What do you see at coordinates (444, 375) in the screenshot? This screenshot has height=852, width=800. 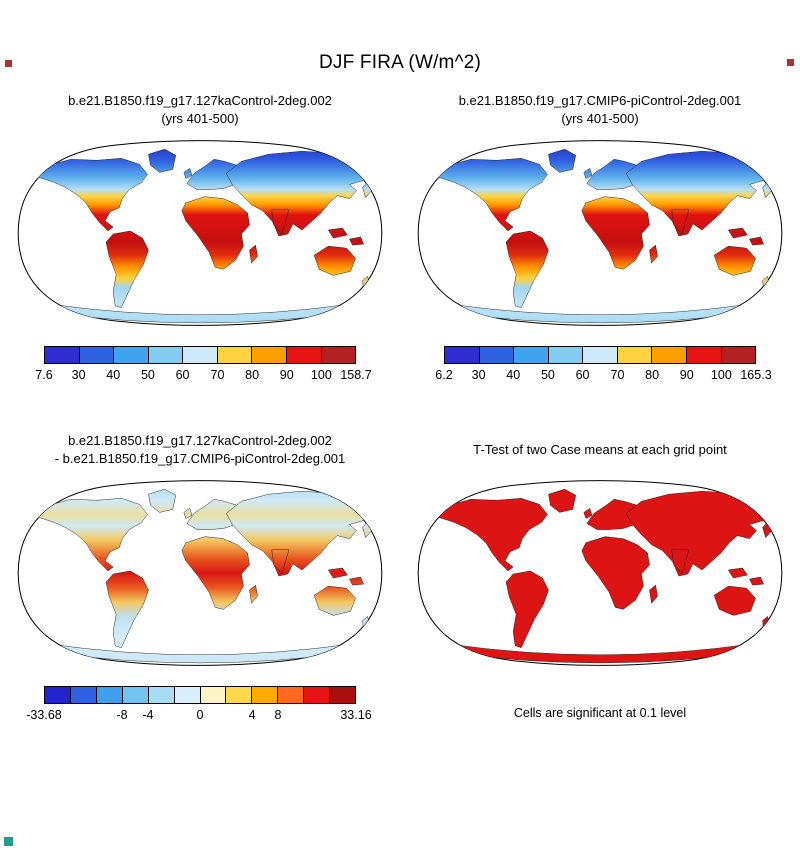 I see `colorbar-tick-label: 6.2` at bounding box center [444, 375].